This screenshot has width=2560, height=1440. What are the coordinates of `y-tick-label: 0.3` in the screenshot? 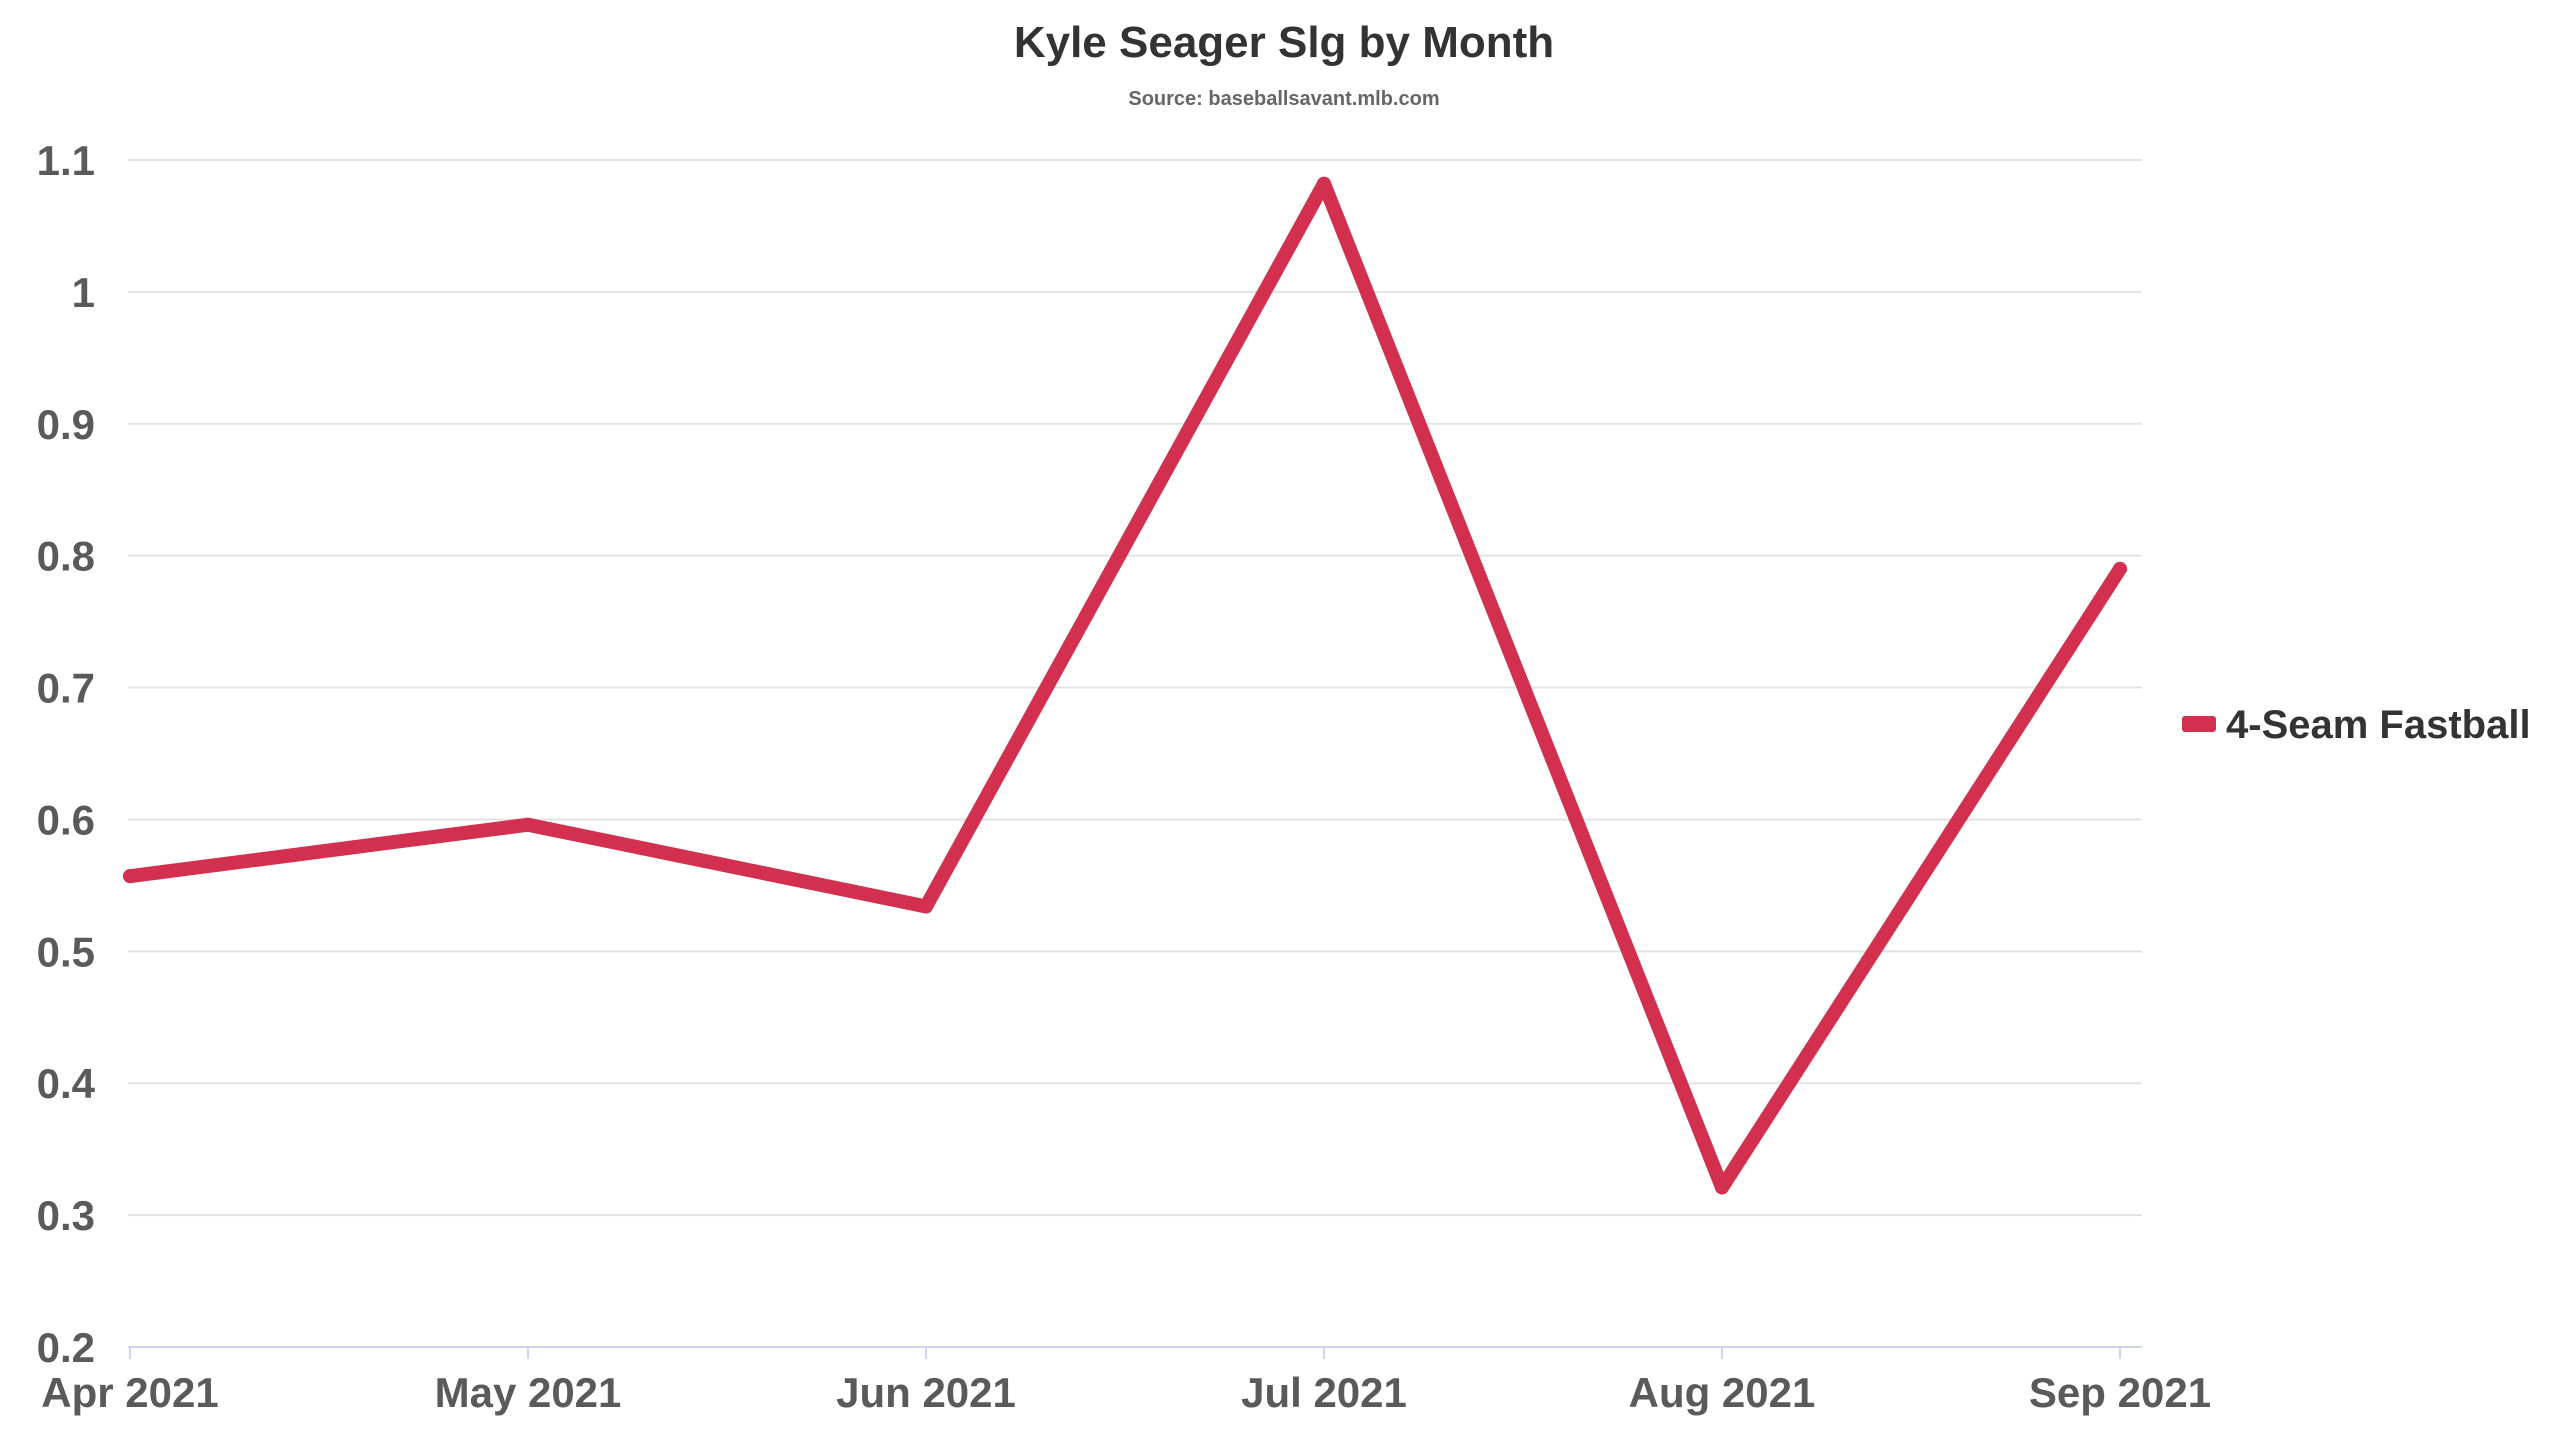 It's located at (66, 1215).